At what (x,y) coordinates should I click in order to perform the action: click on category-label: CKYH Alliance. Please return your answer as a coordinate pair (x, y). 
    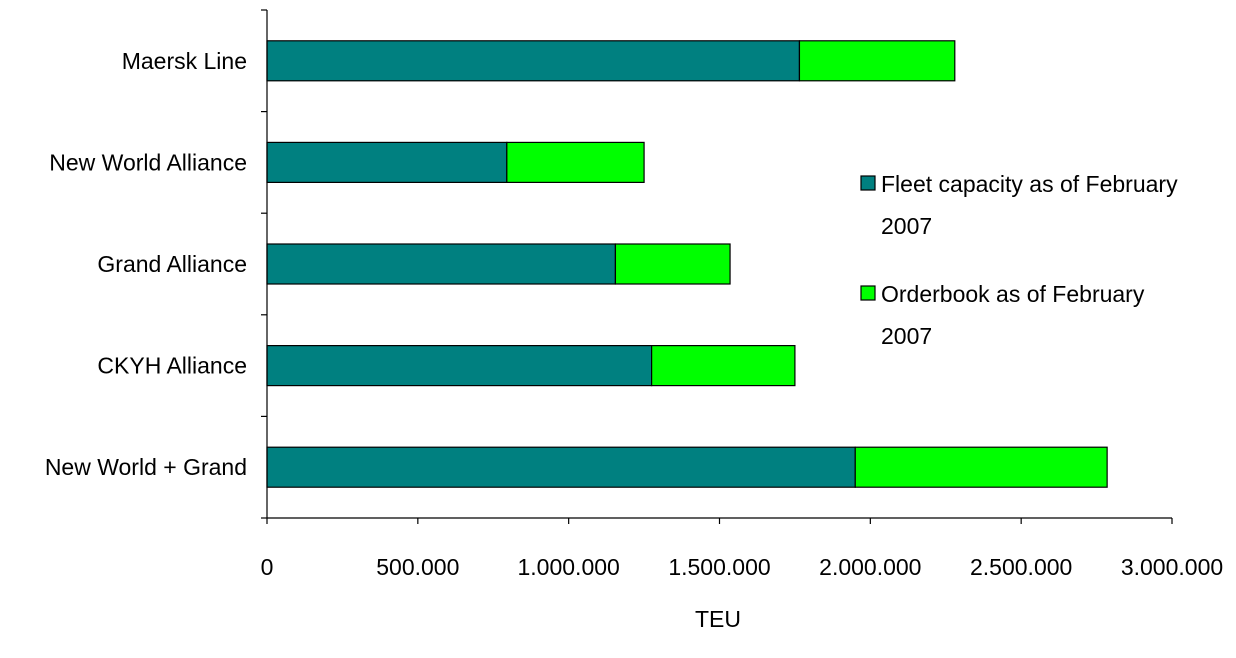
    Looking at the image, I should click on (172, 366).